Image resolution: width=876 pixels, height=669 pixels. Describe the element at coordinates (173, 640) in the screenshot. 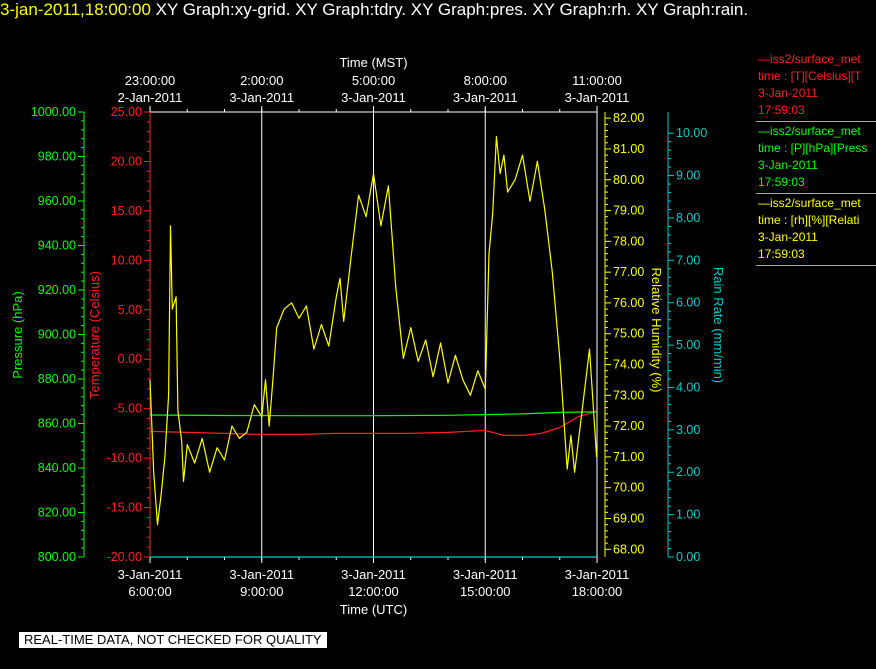

I see `quality-notice: REAL-TIME DATA, NOT CHECKED FOR QUALITY` at that location.